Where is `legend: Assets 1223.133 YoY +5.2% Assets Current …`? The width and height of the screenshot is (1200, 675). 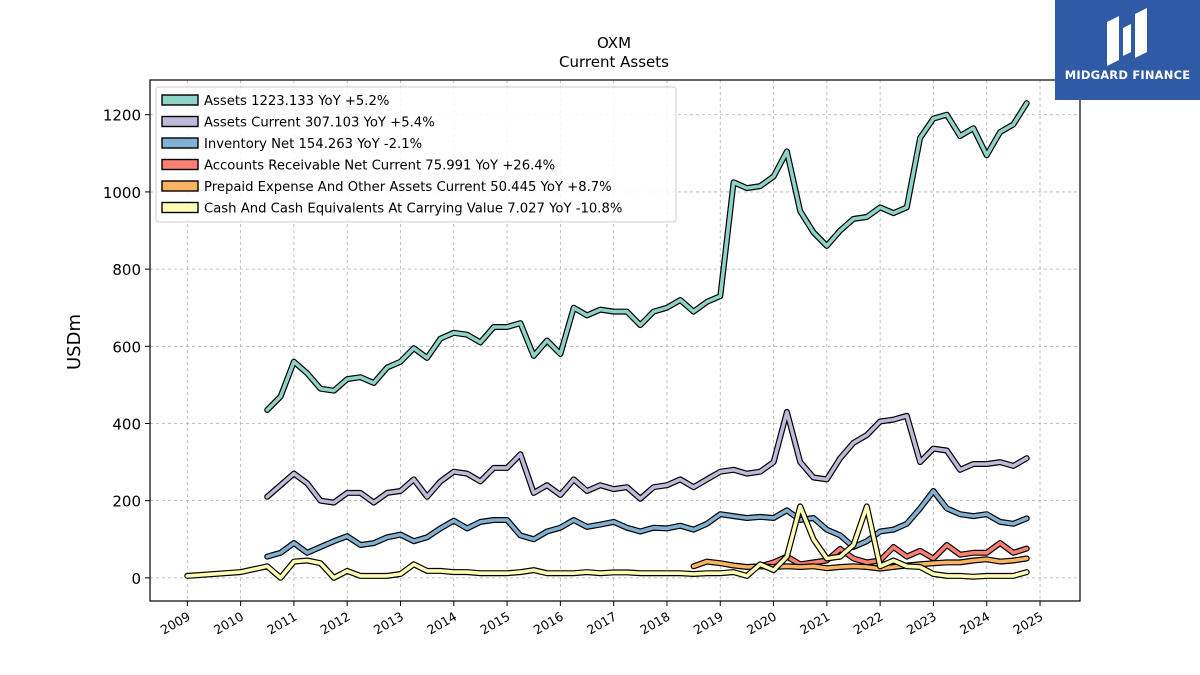
legend: Assets 1223.133 YoY +5.2% Assets Current … is located at coordinates (416, 154).